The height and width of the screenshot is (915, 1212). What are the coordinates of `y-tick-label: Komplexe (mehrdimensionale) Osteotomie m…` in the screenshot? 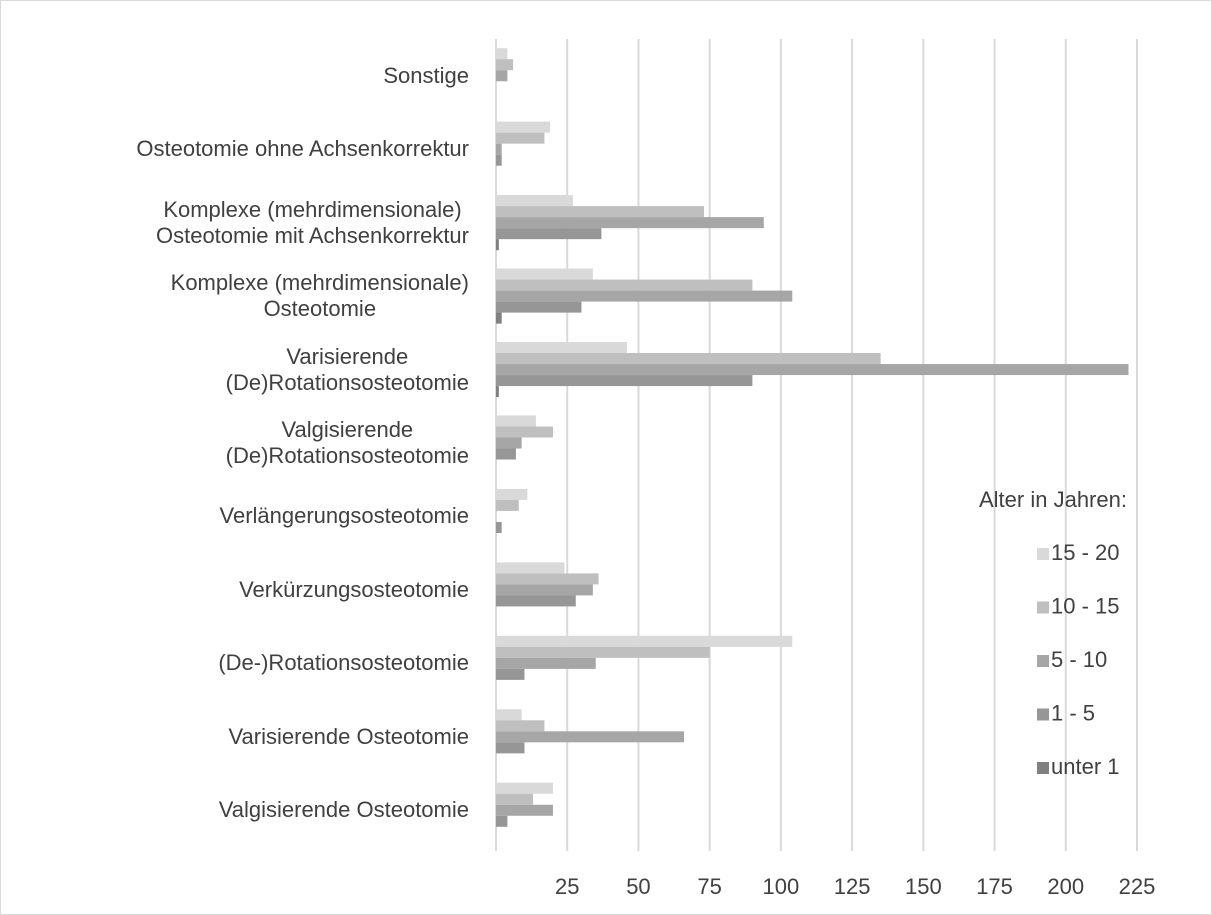 It's located at (312, 222).